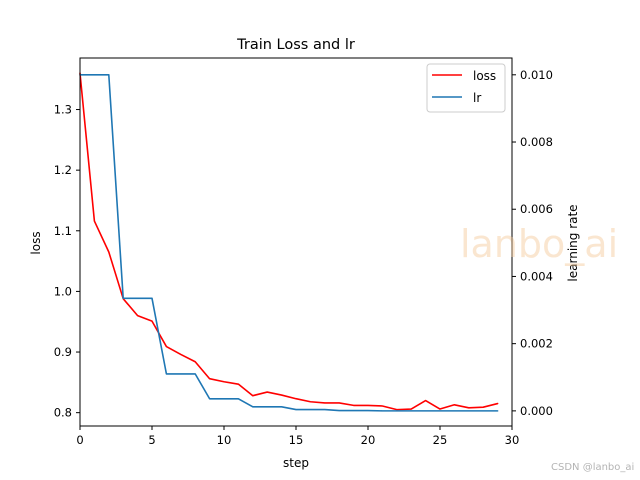  Describe the element at coordinates (573, 242) in the screenshot. I see `y2-axis-label: learning rate` at that location.